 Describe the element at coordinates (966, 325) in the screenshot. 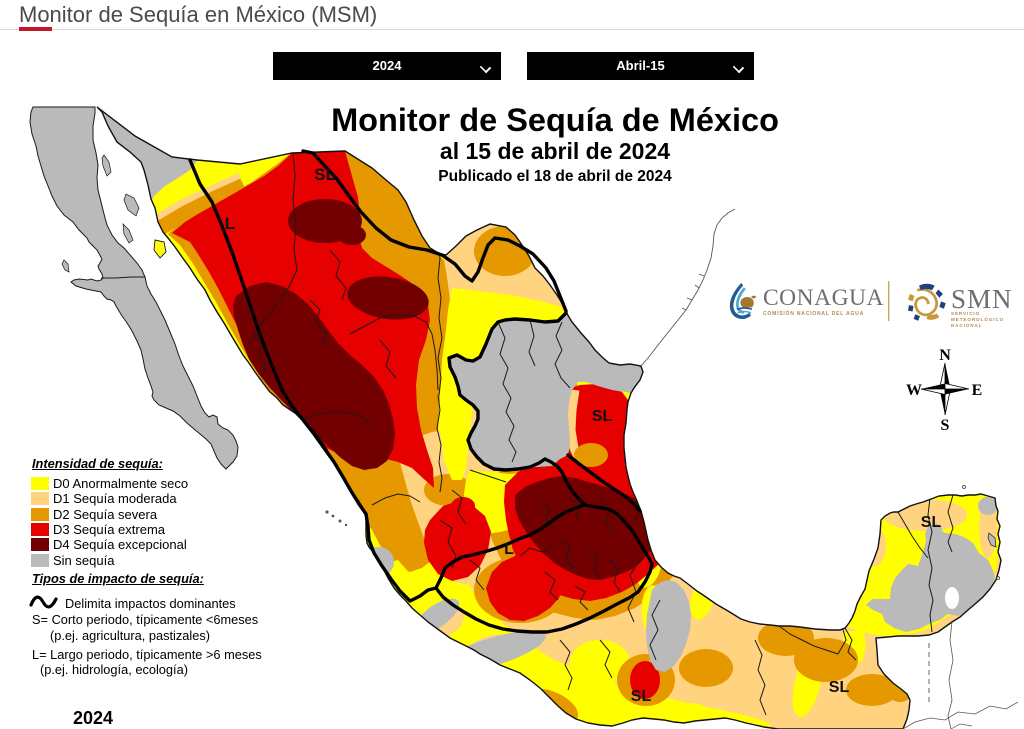

I see `svg-text: NACIONAL` at that location.